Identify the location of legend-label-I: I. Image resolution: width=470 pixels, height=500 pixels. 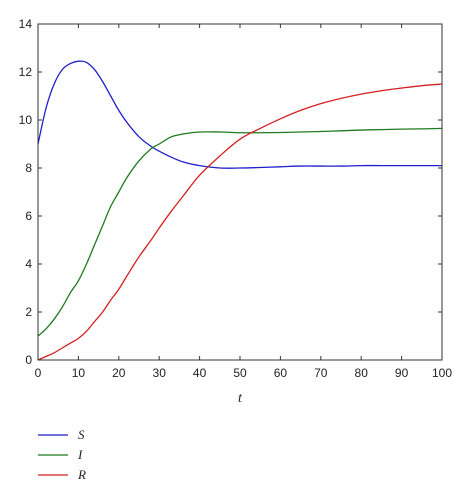
(80, 454).